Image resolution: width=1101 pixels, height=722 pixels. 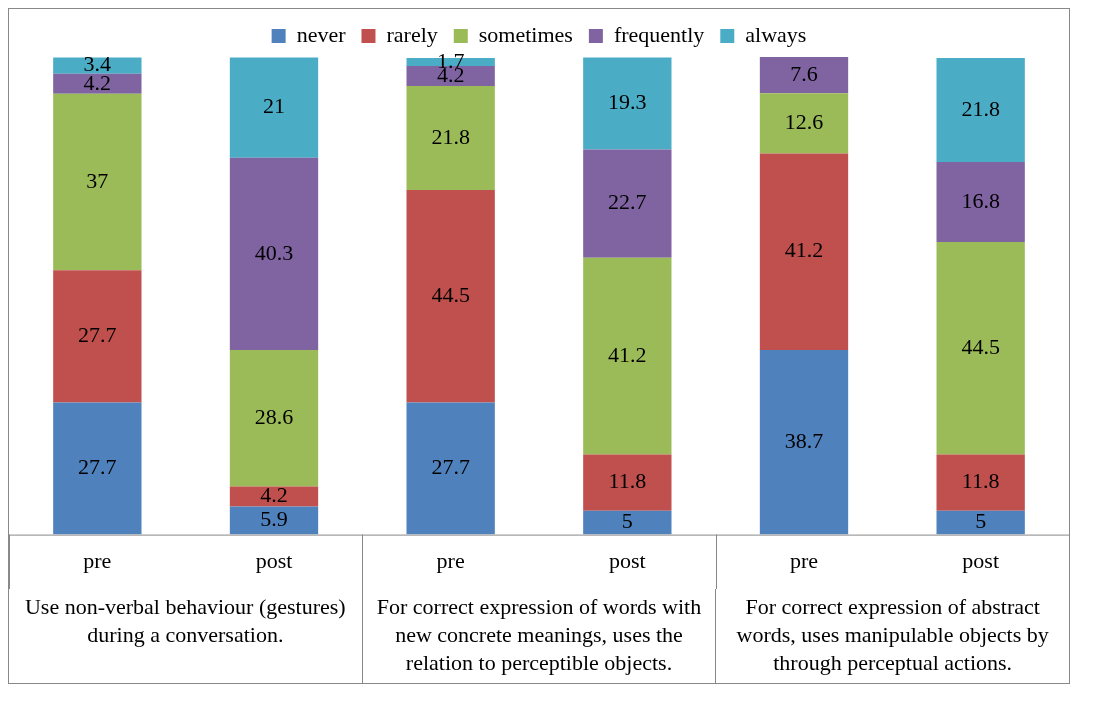 What do you see at coordinates (274, 519) in the screenshot?
I see `data-label: 5.9` at bounding box center [274, 519].